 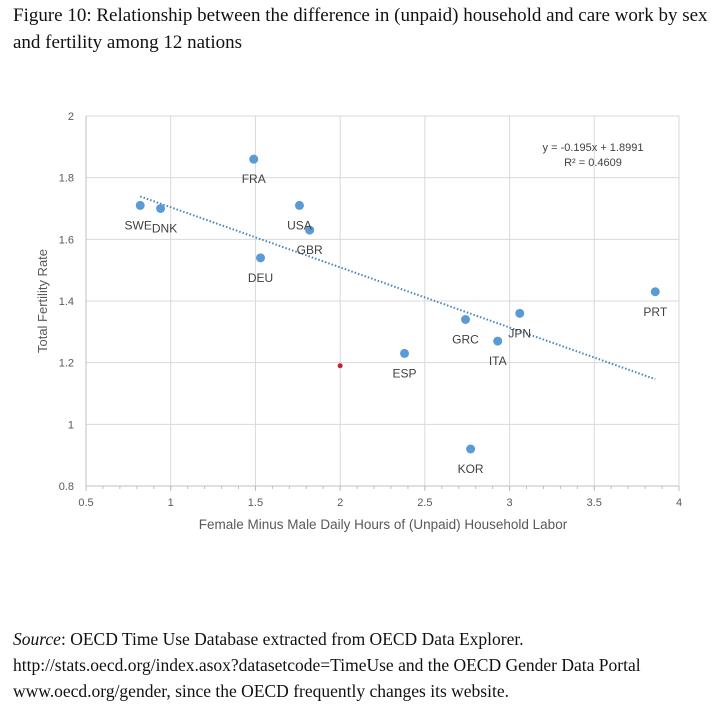 What do you see at coordinates (66, 240) in the screenshot?
I see `y-tick-label: 1.6` at bounding box center [66, 240].